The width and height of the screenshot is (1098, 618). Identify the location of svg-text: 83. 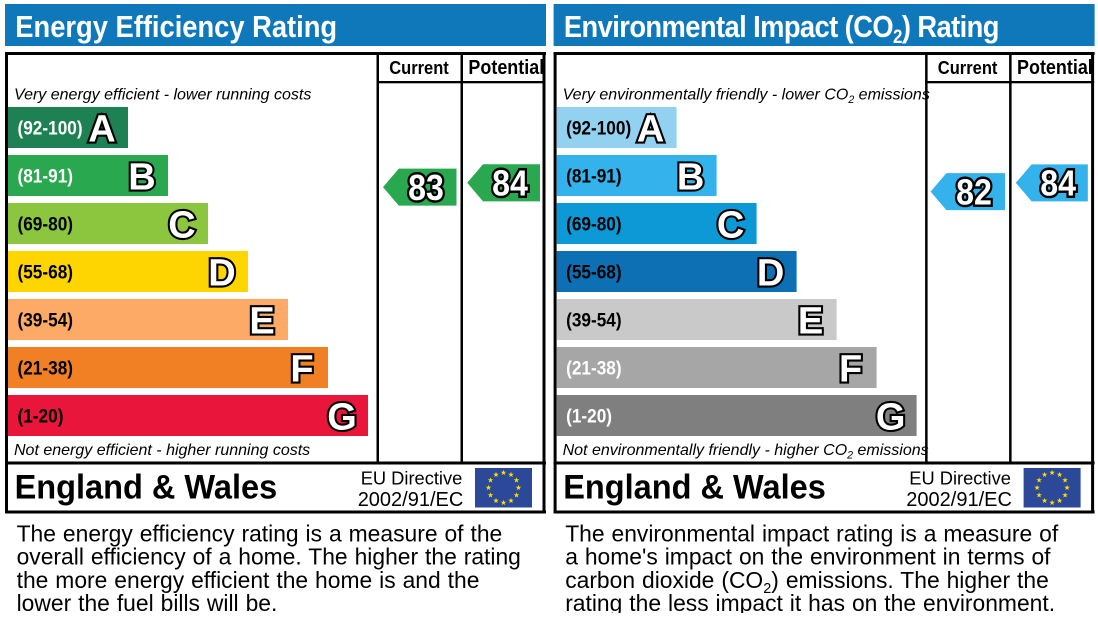
(426, 188).